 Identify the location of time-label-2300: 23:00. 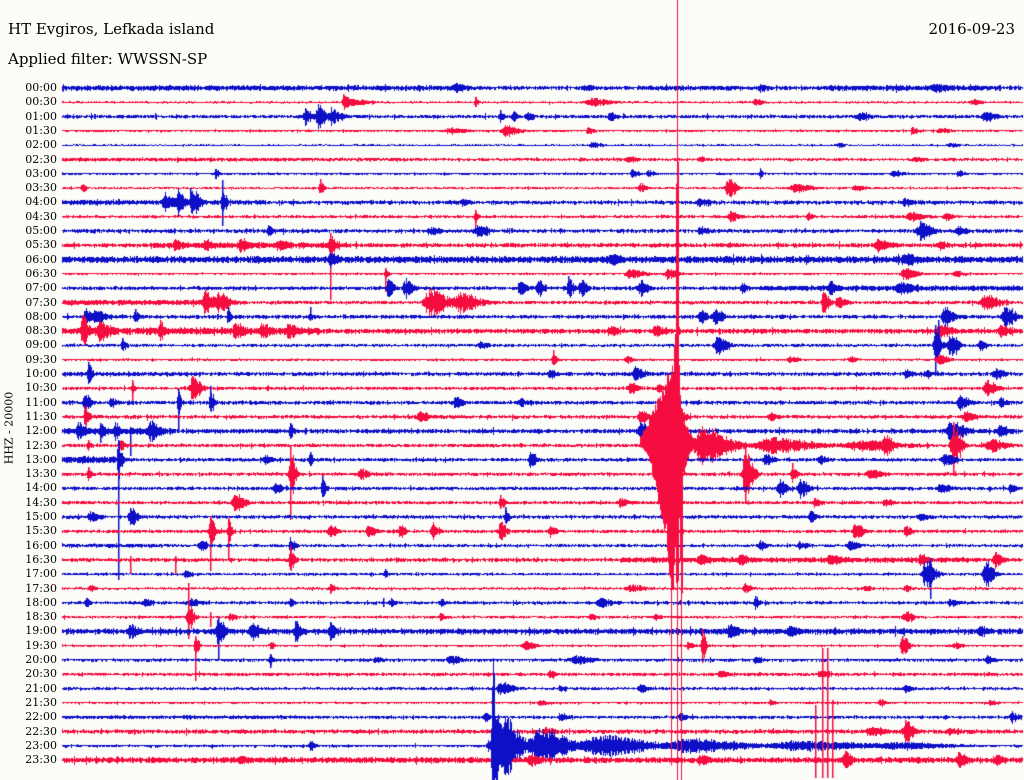
(41, 745).